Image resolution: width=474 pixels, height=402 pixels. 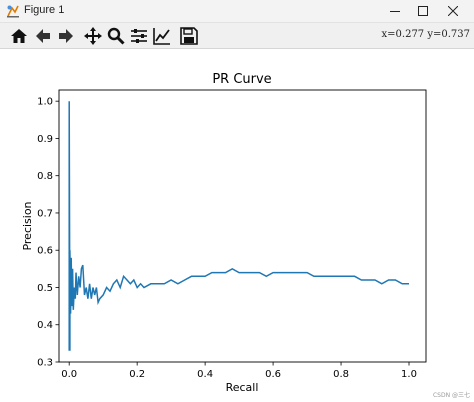 I want to click on maximize-icon, so click(x=423, y=11).